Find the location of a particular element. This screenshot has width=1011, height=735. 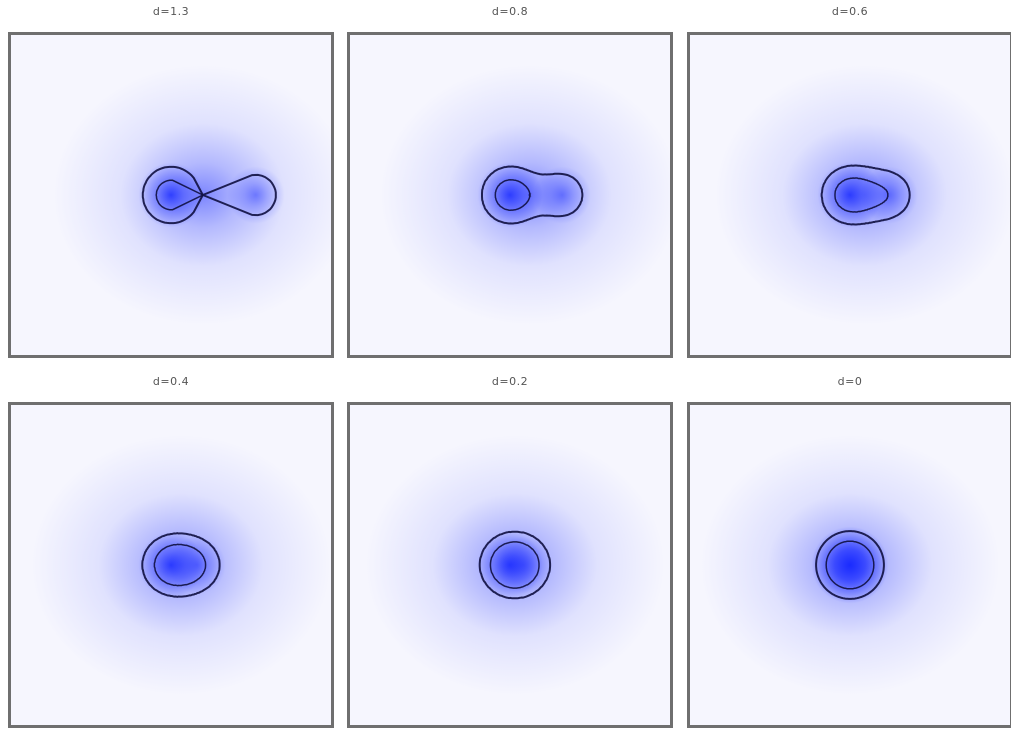

panel-title-3: d=0.6 is located at coordinates (850, 11).